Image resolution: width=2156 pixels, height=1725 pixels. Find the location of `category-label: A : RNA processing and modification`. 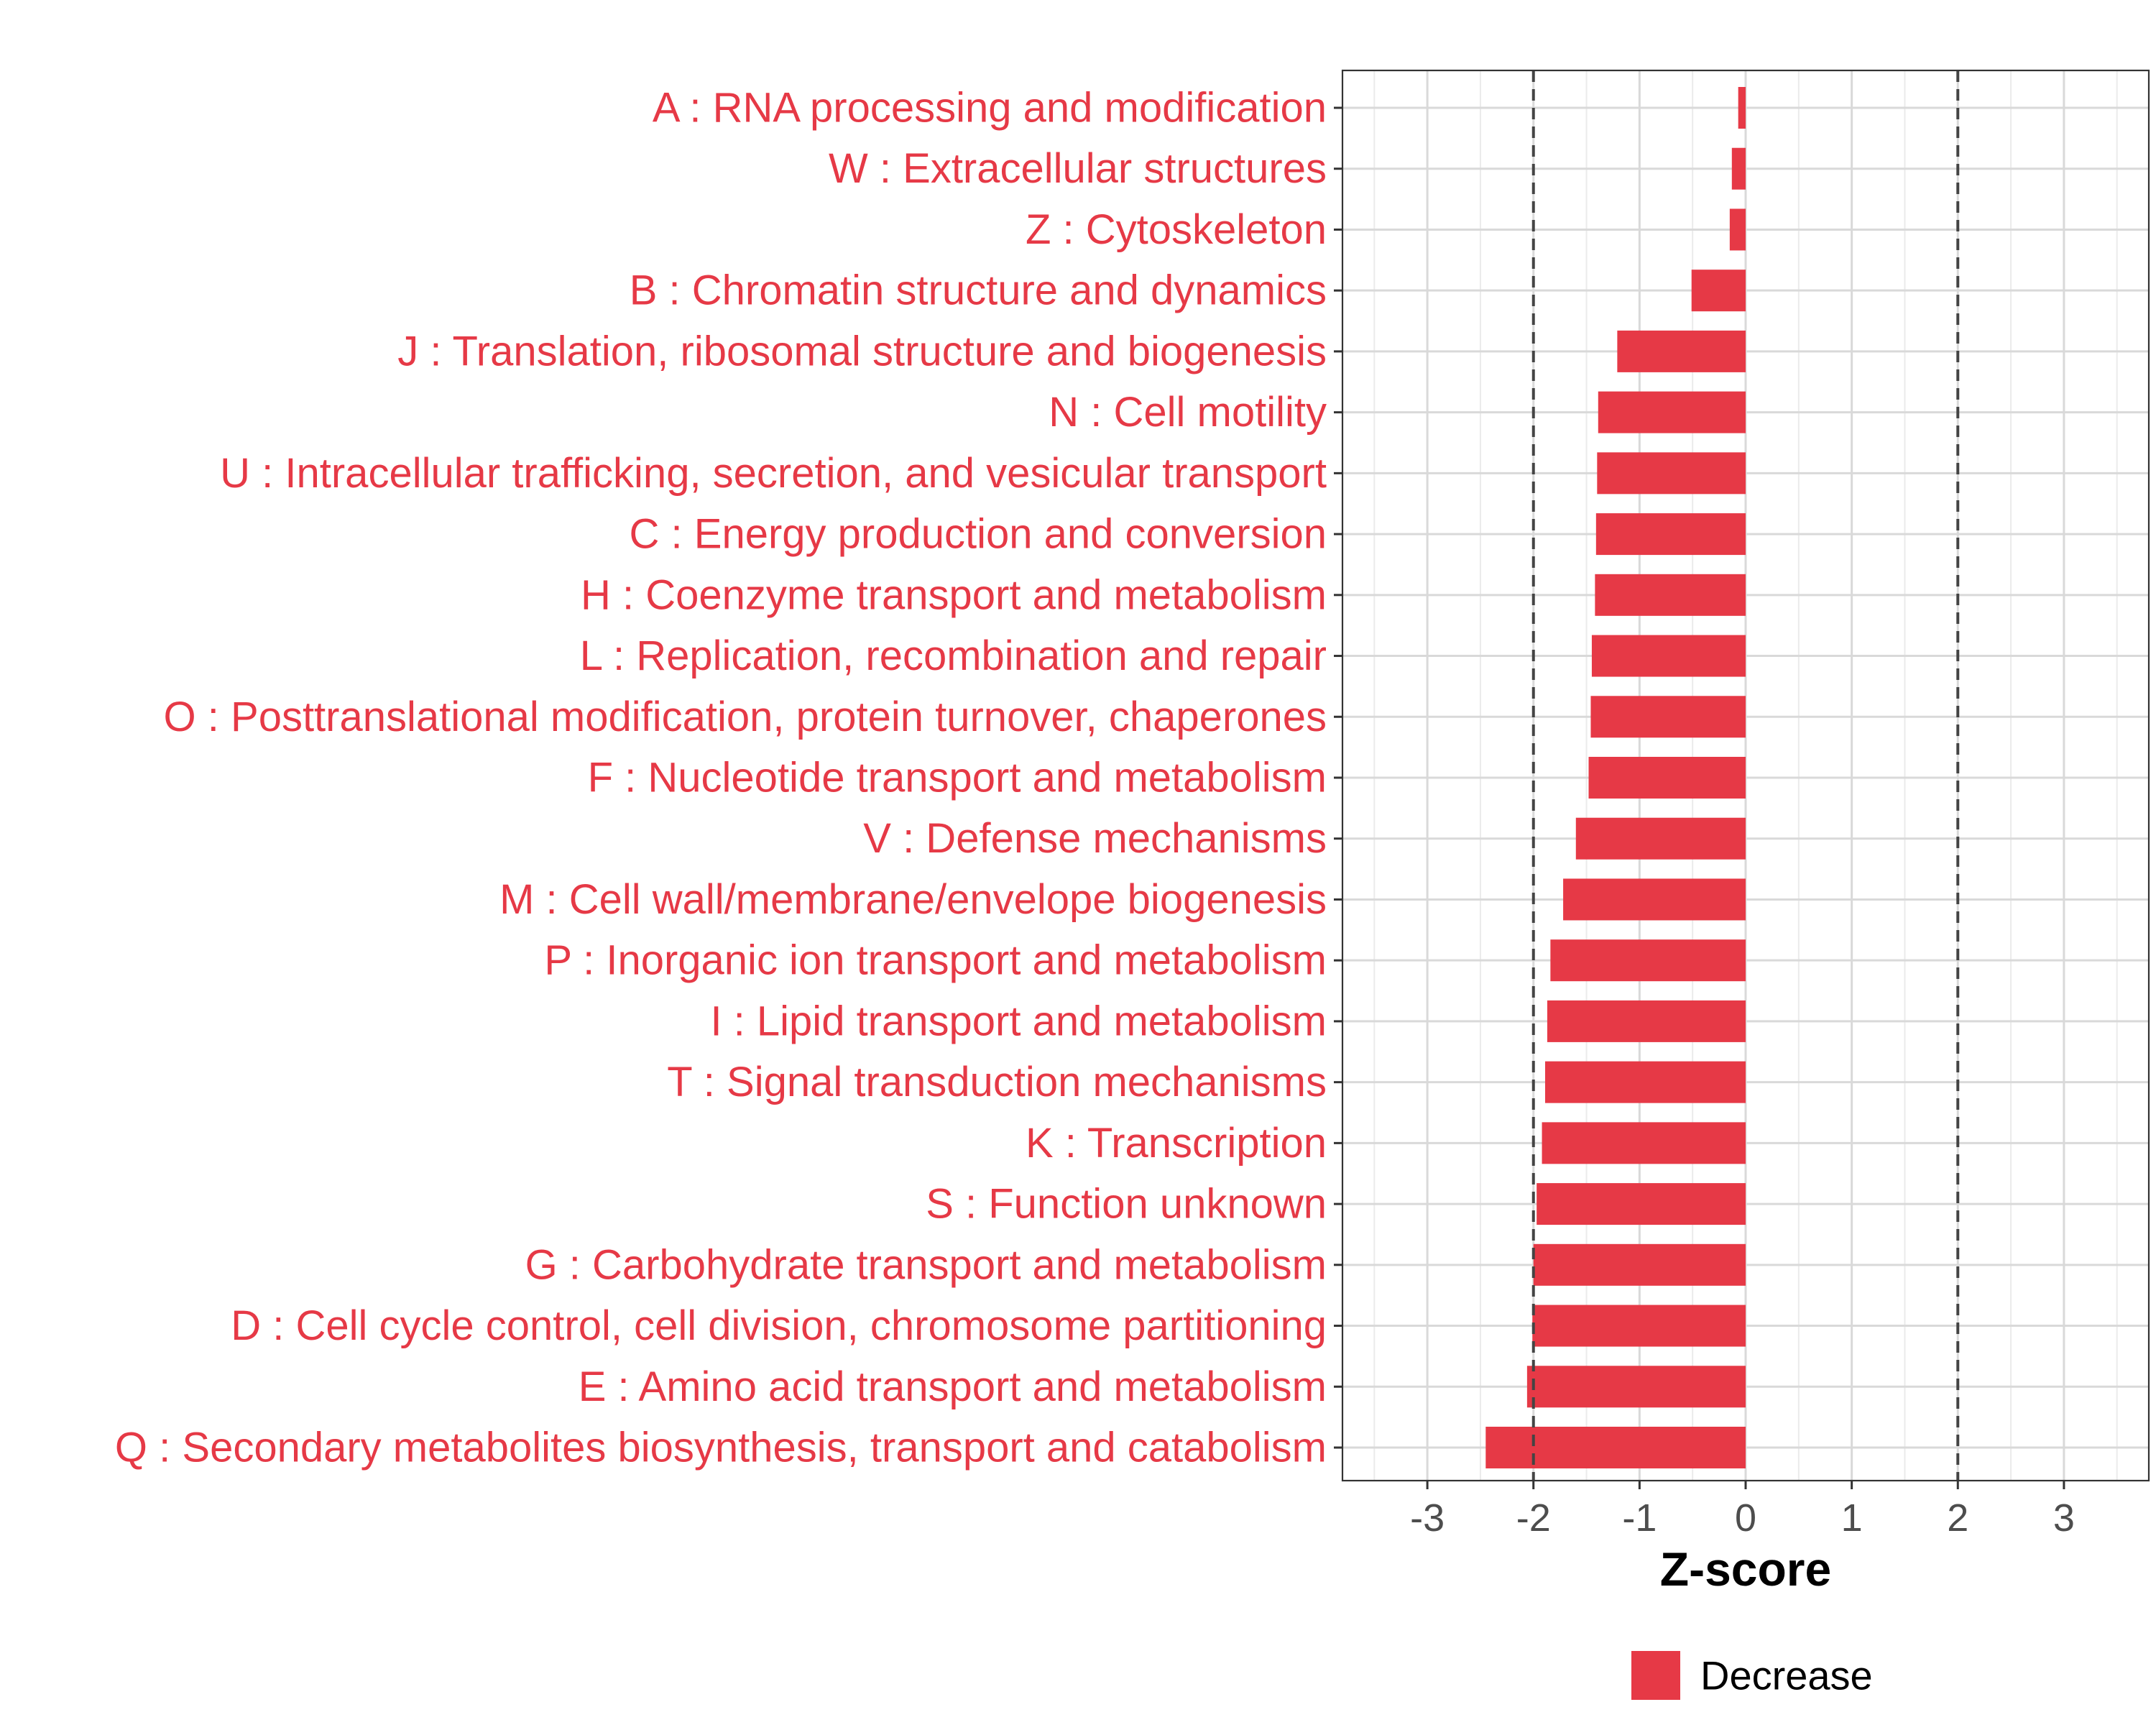

category-label: A : RNA processing and modification is located at coordinates (990, 108).